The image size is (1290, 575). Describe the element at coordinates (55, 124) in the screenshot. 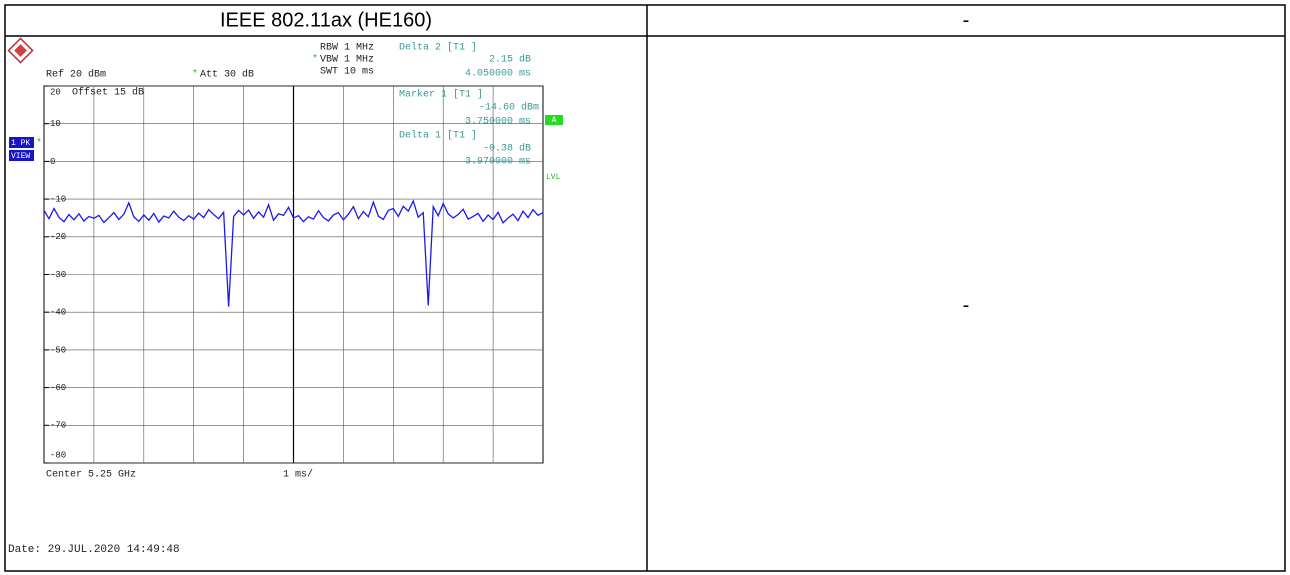

I see `y-tick-label: 10` at that location.